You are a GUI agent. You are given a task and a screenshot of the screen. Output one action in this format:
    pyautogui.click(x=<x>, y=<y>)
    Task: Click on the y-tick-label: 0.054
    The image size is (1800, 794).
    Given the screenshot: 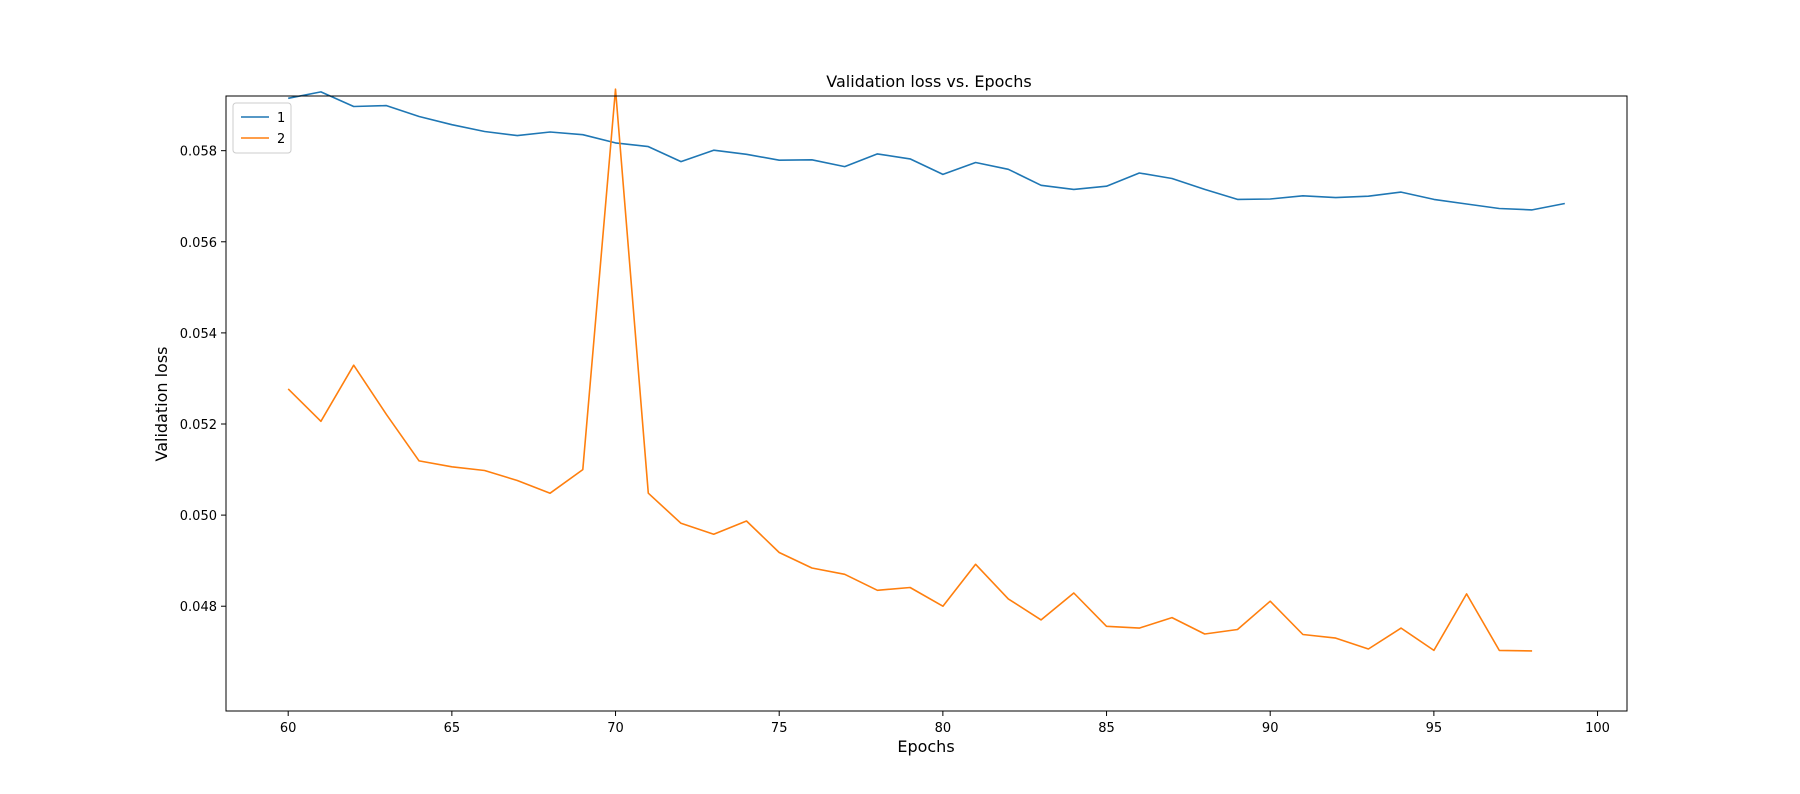 What is the action you would take?
    pyautogui.click(x=198, y=334)
    